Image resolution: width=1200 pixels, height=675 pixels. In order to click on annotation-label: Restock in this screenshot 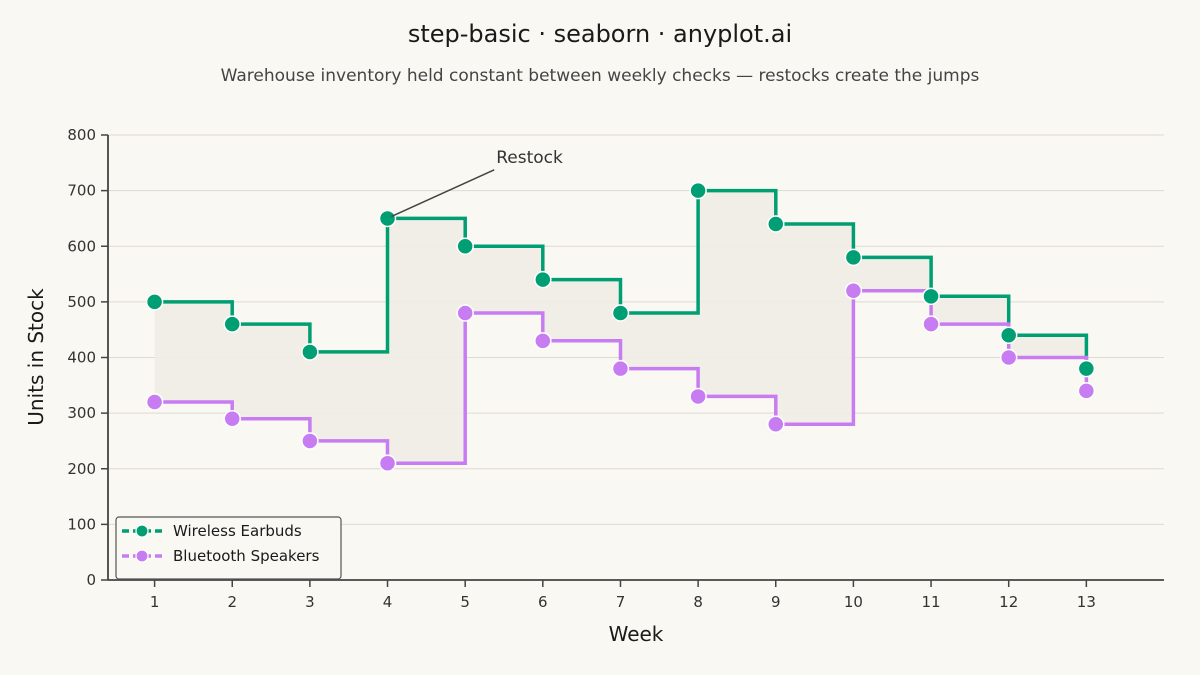, I will do `click(529, 158)`.